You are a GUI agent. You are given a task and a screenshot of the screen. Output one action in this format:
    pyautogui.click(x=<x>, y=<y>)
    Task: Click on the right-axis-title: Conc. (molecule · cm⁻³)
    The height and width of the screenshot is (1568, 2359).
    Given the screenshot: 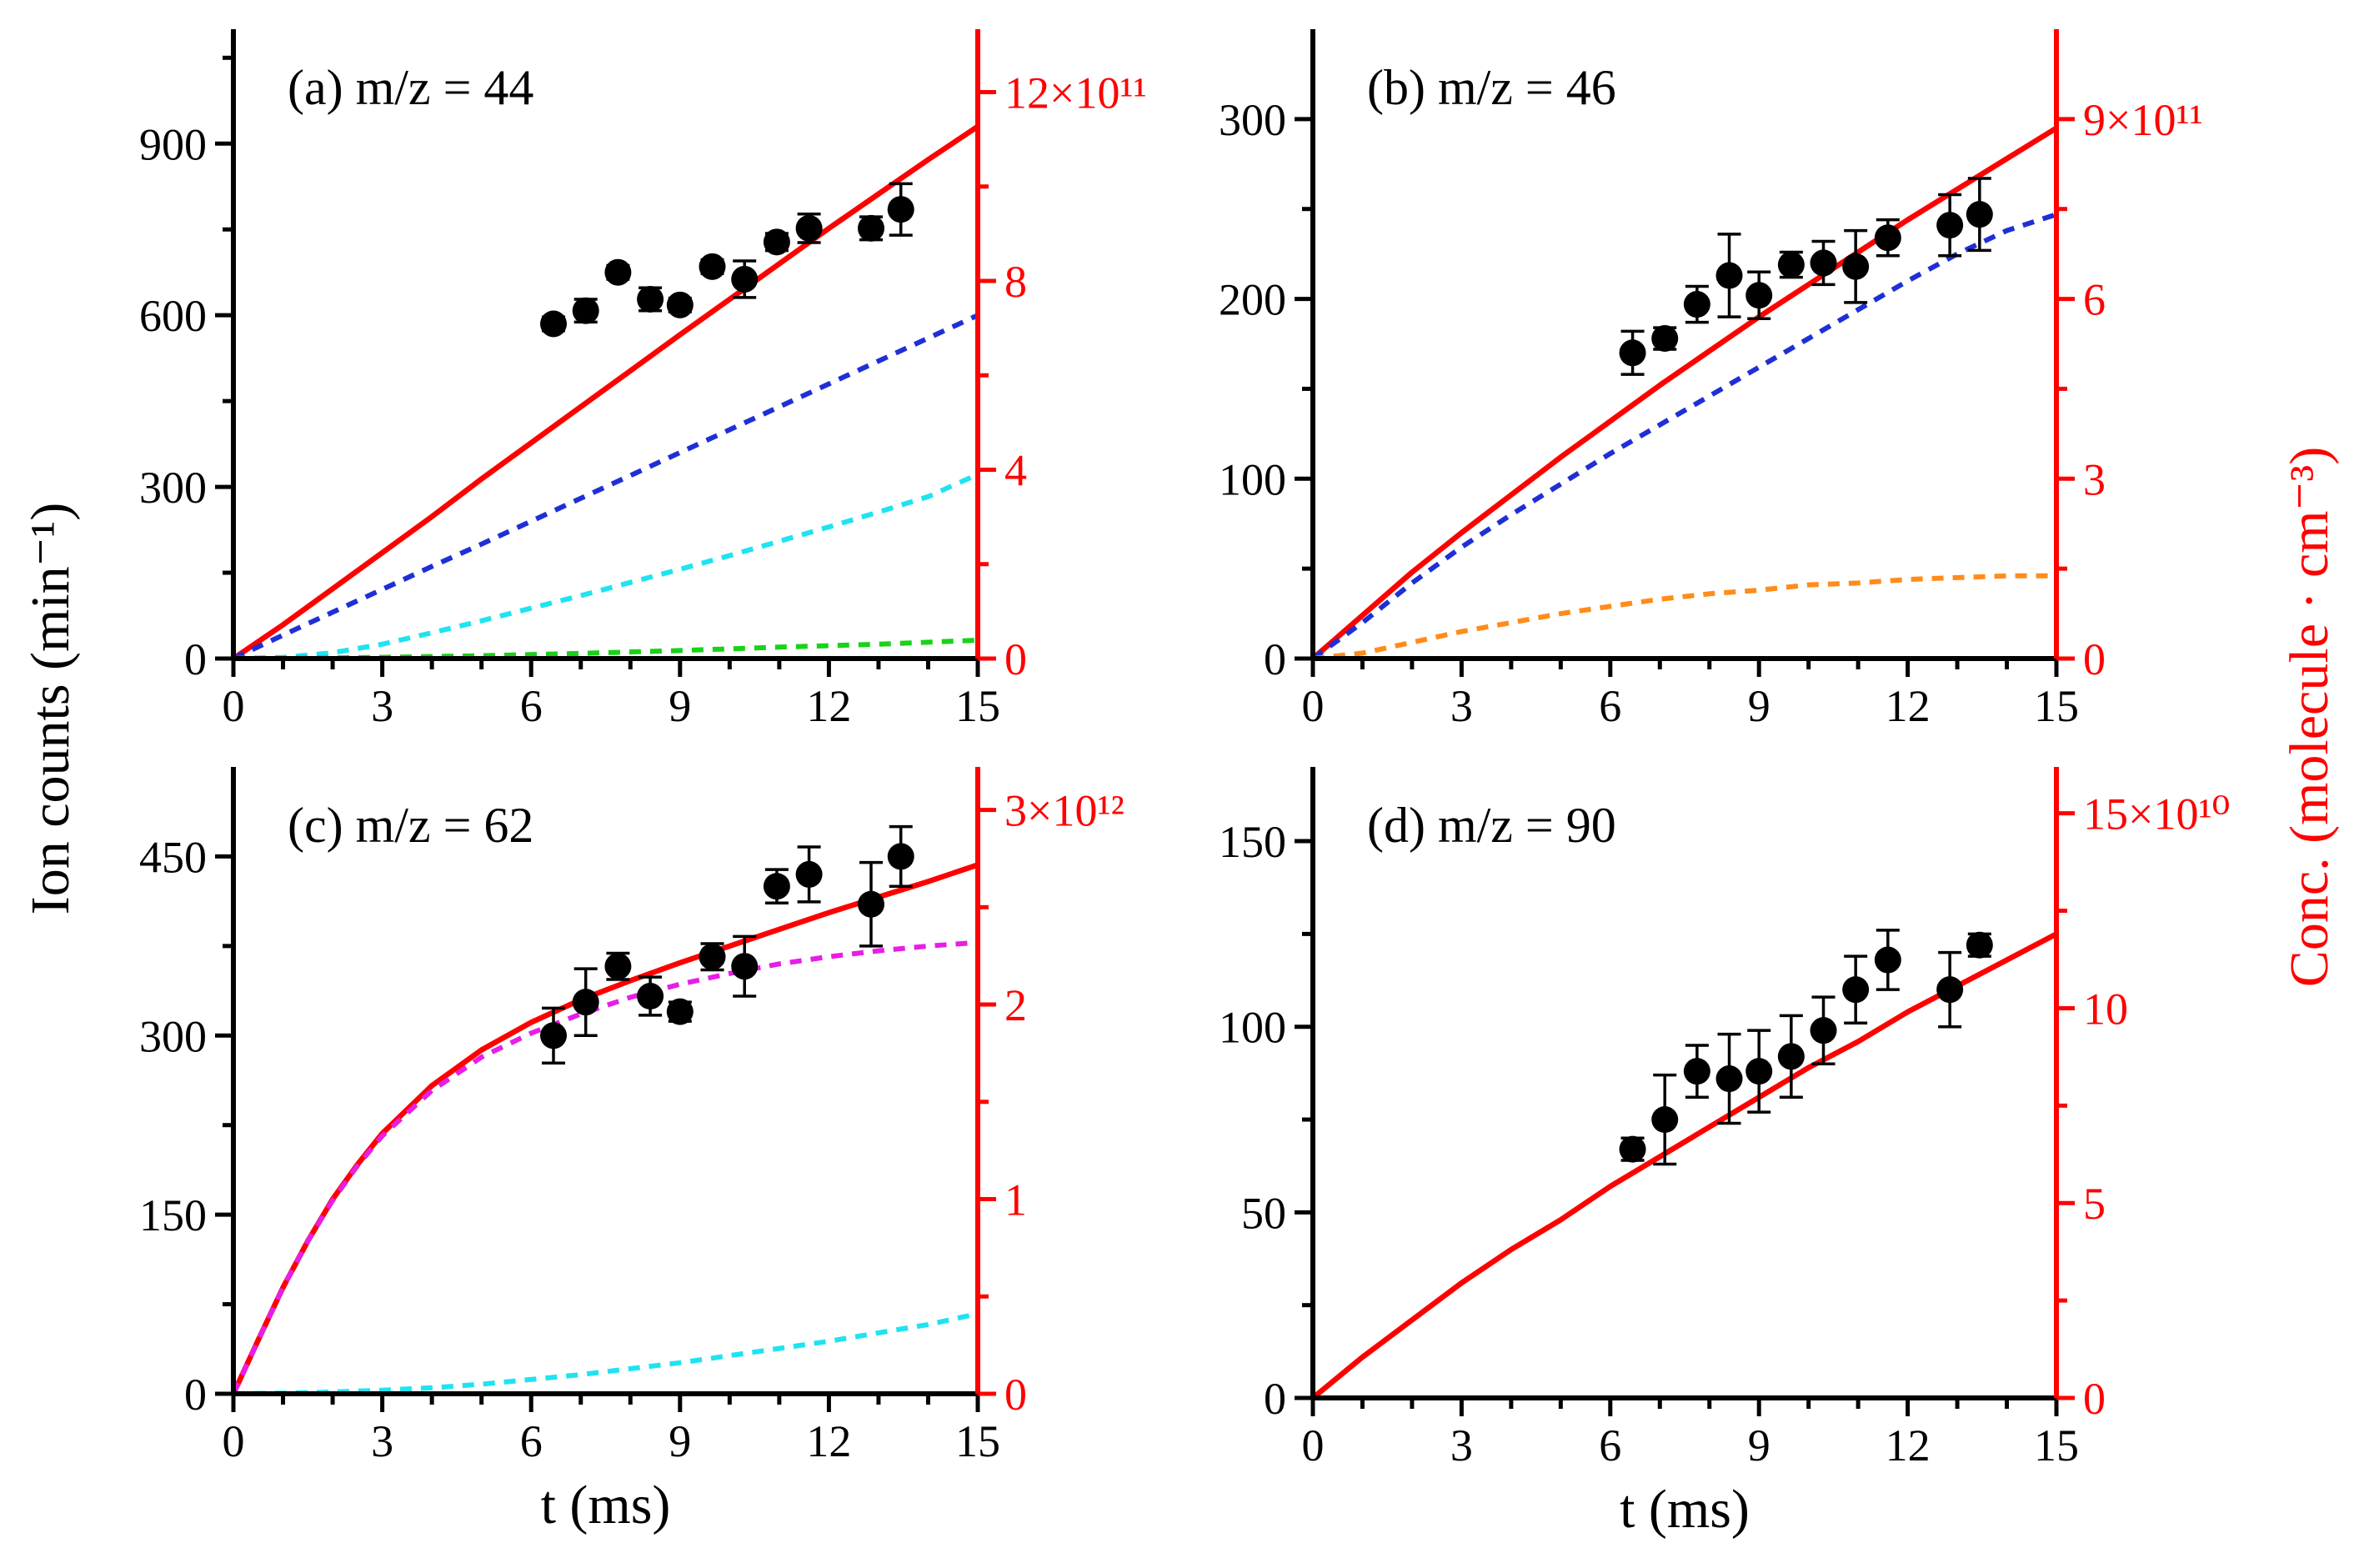 What is the action you would take?
    pyautogui.click(x=2309, y=717)
    